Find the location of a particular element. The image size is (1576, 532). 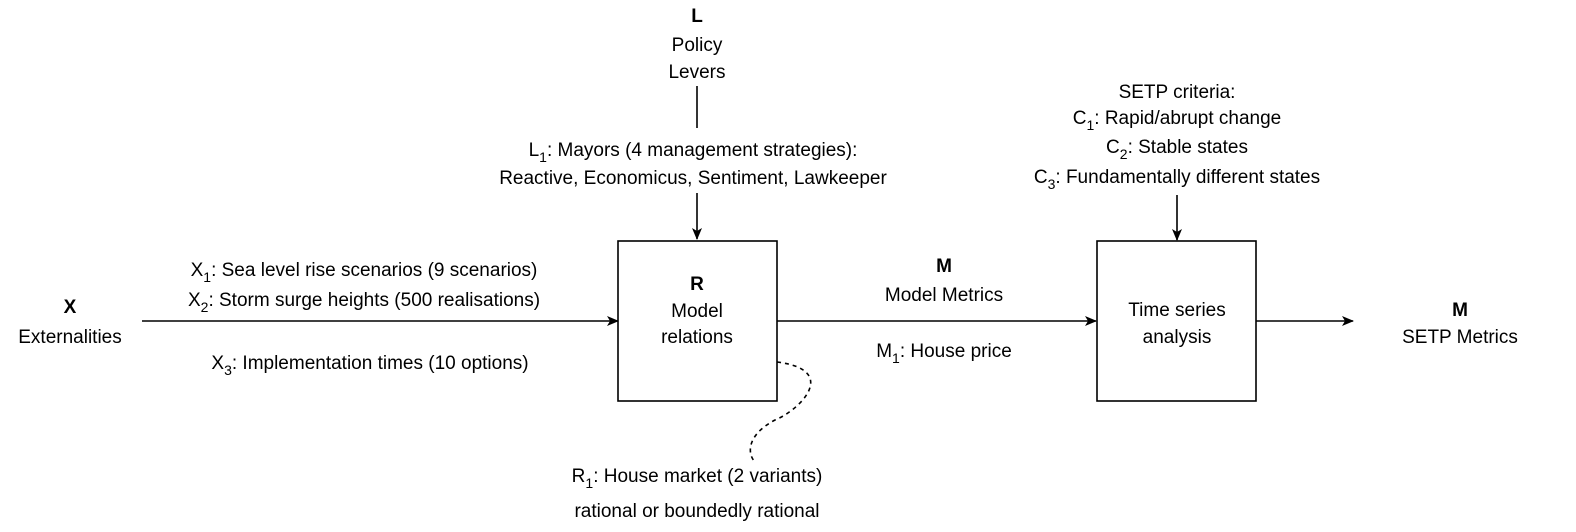

relations-dashed-connector is located at coordinates (780, 412).